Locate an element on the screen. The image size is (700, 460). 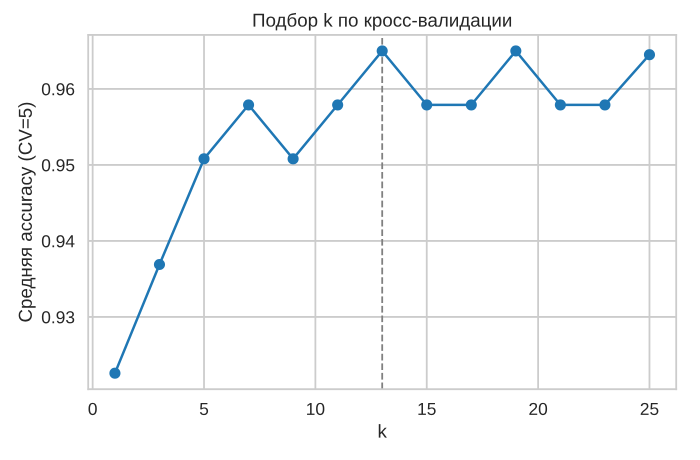
chart-title: Подбор k по кросс-валидации is located at coordinates (383, 21).